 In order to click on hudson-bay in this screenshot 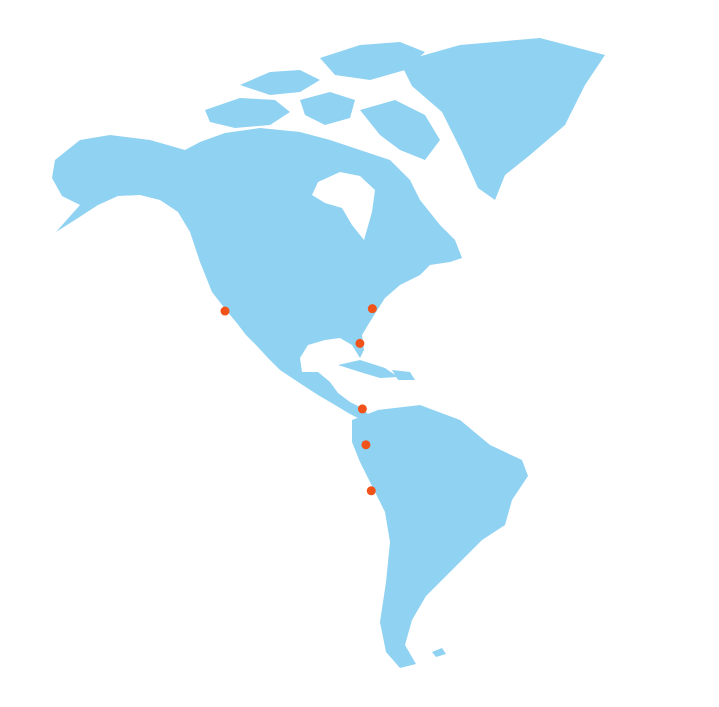, I will do `click(343, 206)`.